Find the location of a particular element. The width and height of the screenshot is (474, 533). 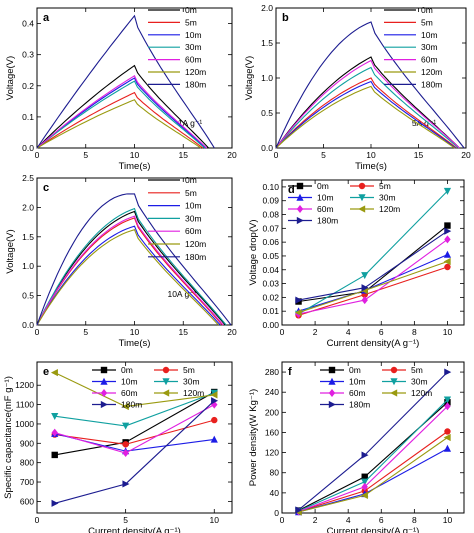

y-tick-label: 1200 is located at coordinates (24, 385).